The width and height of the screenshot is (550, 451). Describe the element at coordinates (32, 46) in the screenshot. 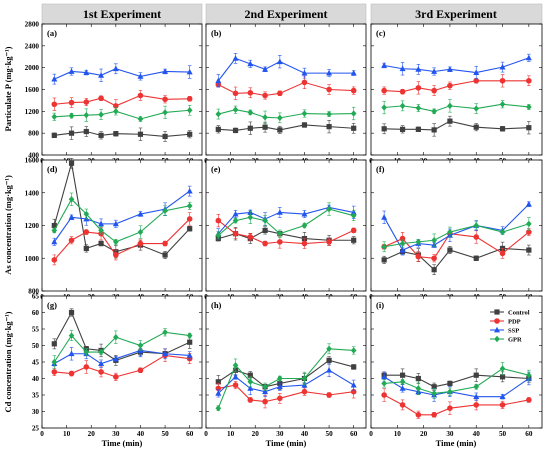

I see `y-tick-label: 2400` at that location.